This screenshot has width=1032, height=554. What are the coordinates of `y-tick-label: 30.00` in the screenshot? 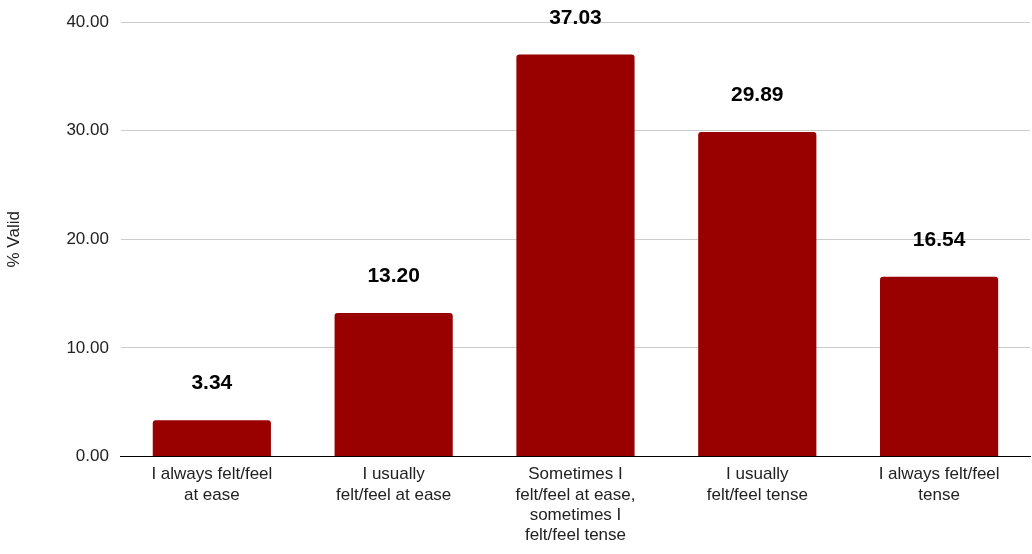 It's located at (87, 130).